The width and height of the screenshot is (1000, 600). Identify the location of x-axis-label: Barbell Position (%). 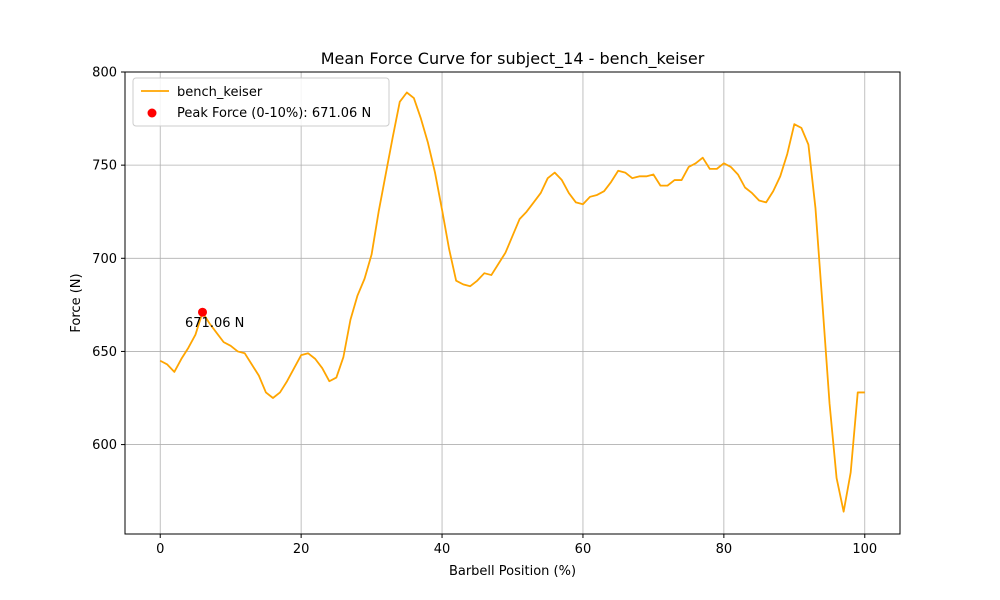
(512, 571).